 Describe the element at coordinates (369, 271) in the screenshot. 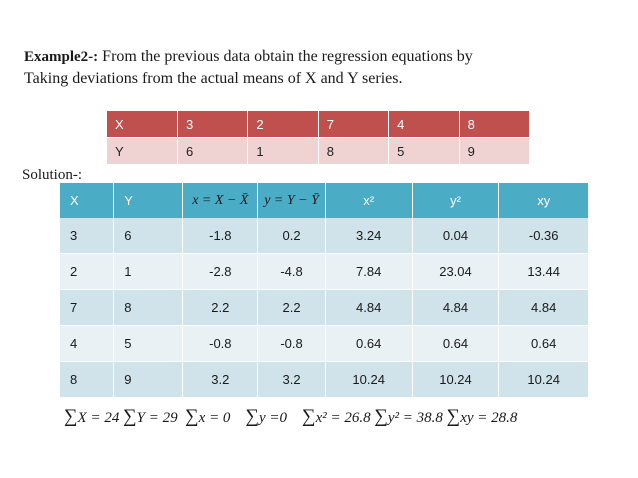

I see `table-cell: 7.84` at that location.